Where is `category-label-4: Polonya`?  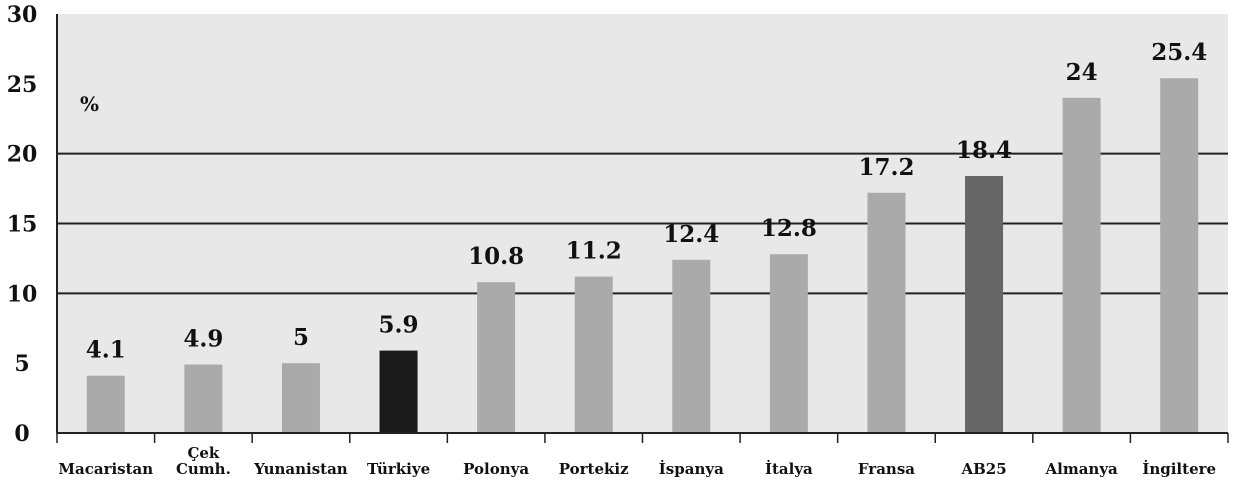 category-label-4: Polonya is located at coordinates (496, 469).